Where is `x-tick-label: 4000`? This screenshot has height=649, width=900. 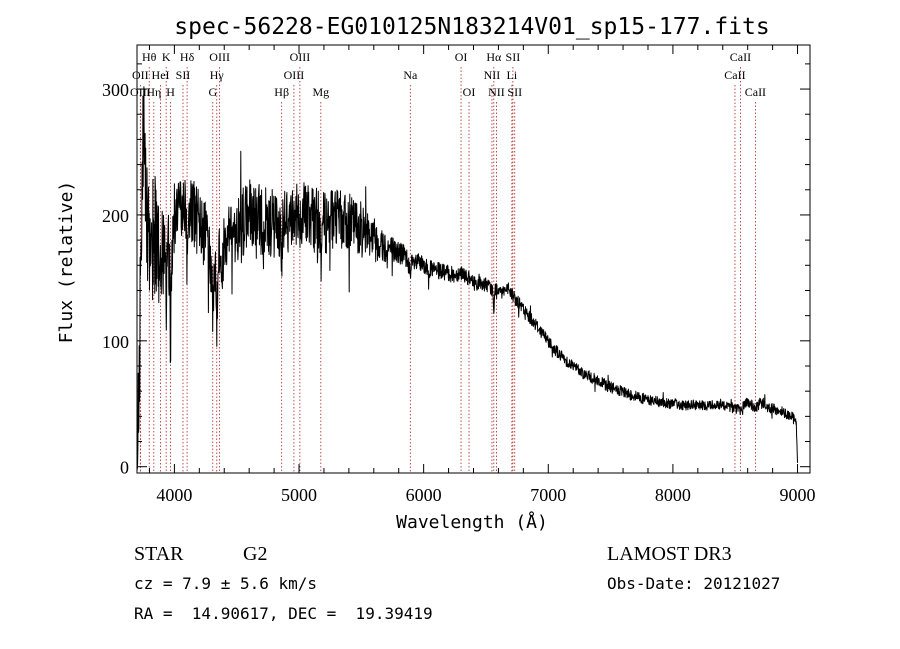 x-tick-label: 4000 is located at coordinates (174, 495).